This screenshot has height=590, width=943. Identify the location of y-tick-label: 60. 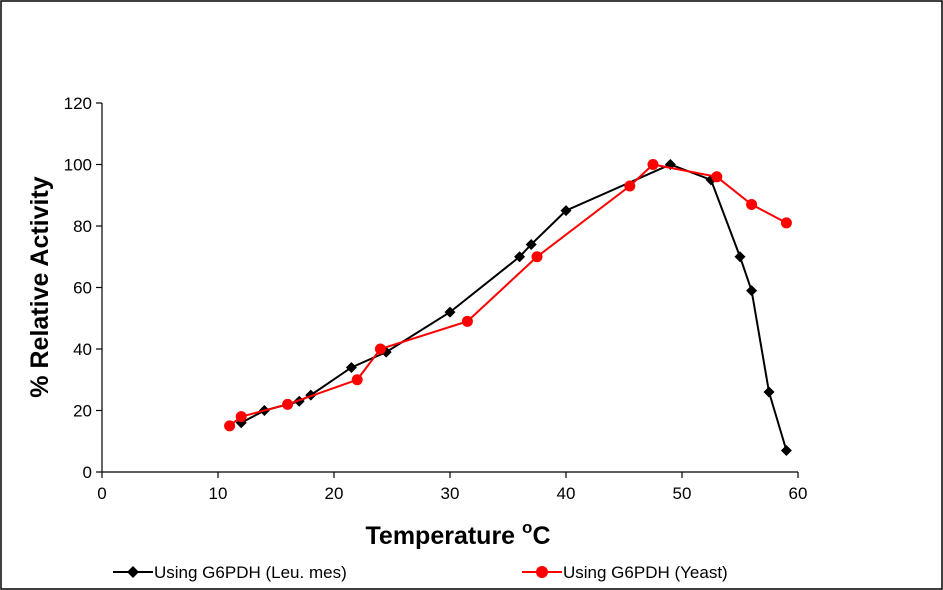
(82, 288).